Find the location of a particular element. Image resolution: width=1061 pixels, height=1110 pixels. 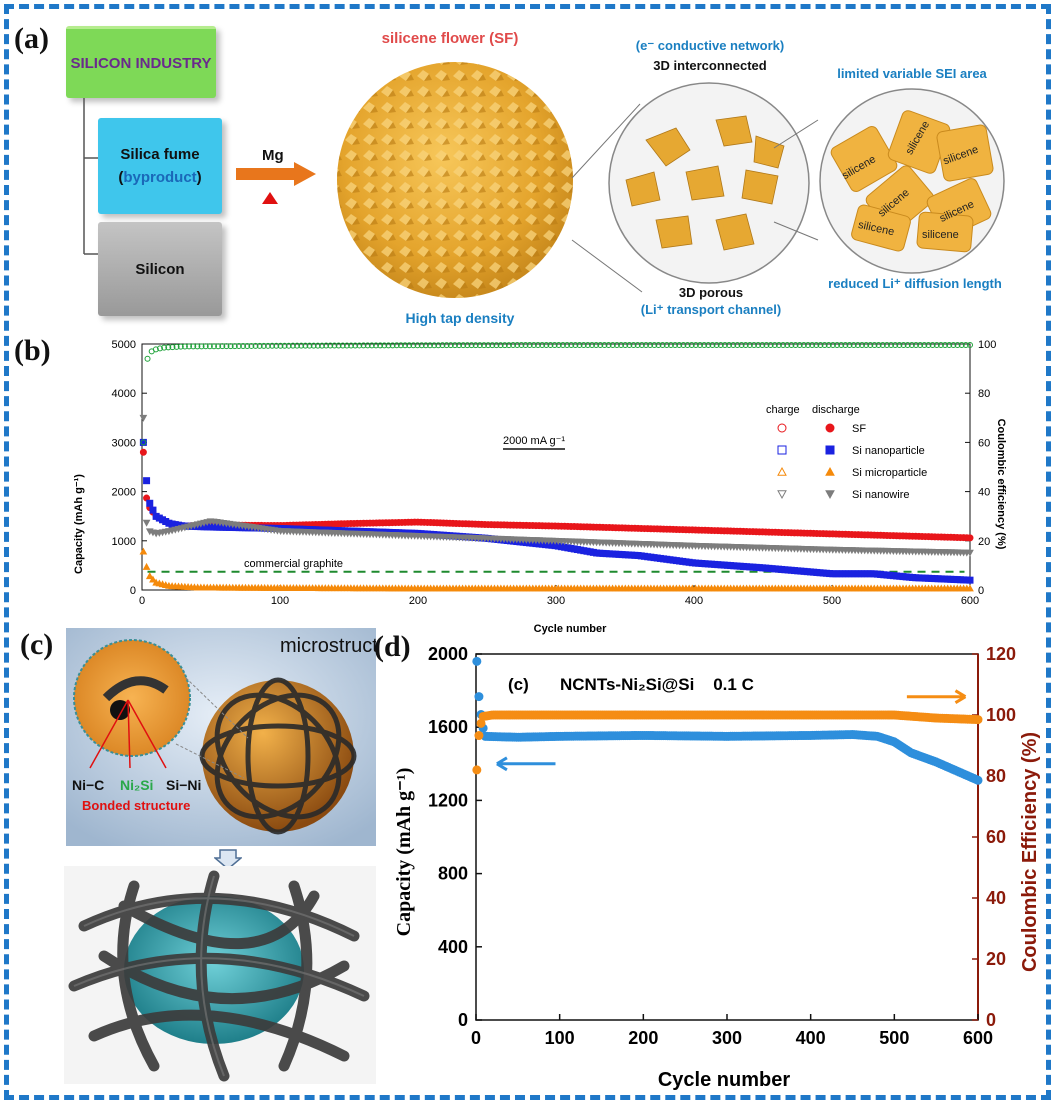

ytick-label-d: 800 is located at coordinates (453, 874).